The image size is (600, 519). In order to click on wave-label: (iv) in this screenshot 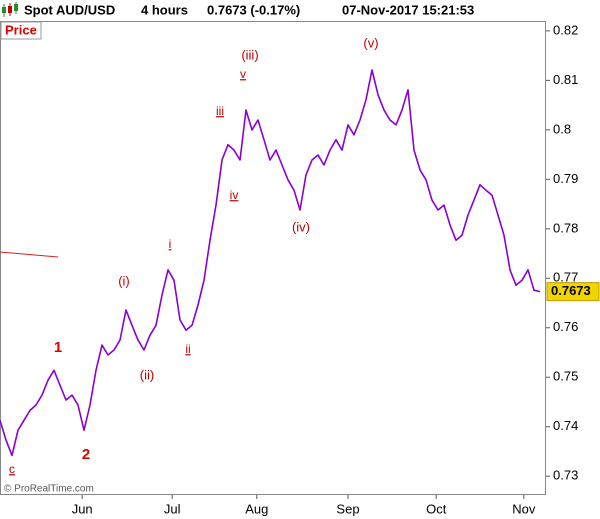, I will do `click(301, 226)`.